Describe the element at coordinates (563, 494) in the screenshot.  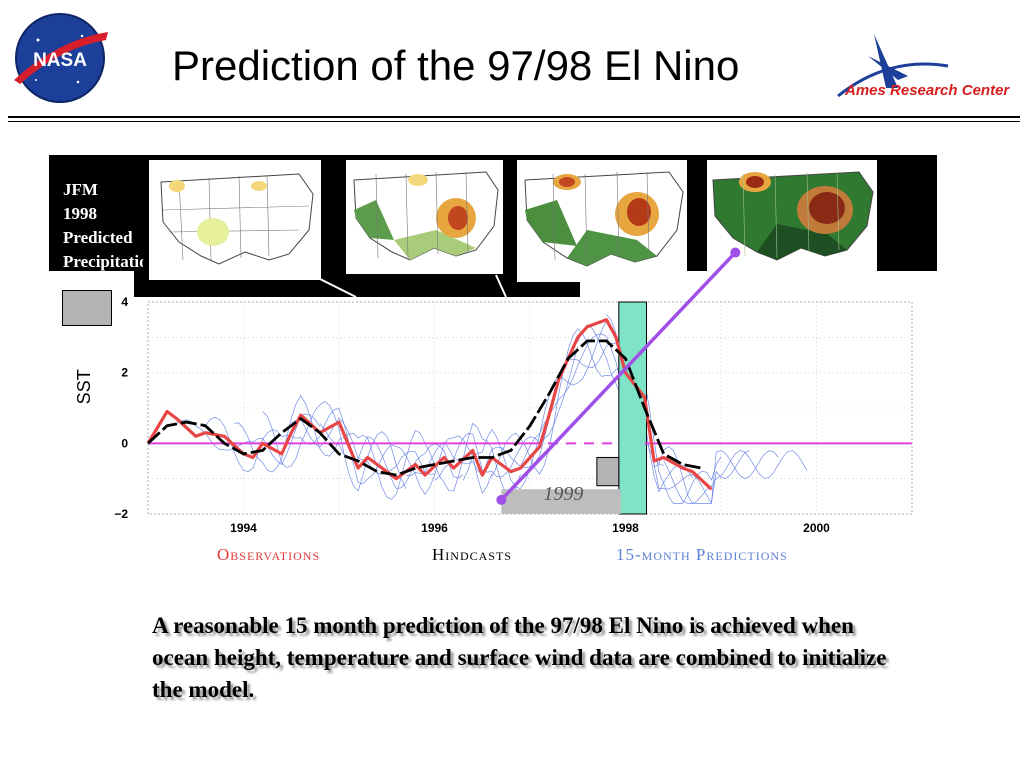
I see `inset-year-label: 1999` at that location.